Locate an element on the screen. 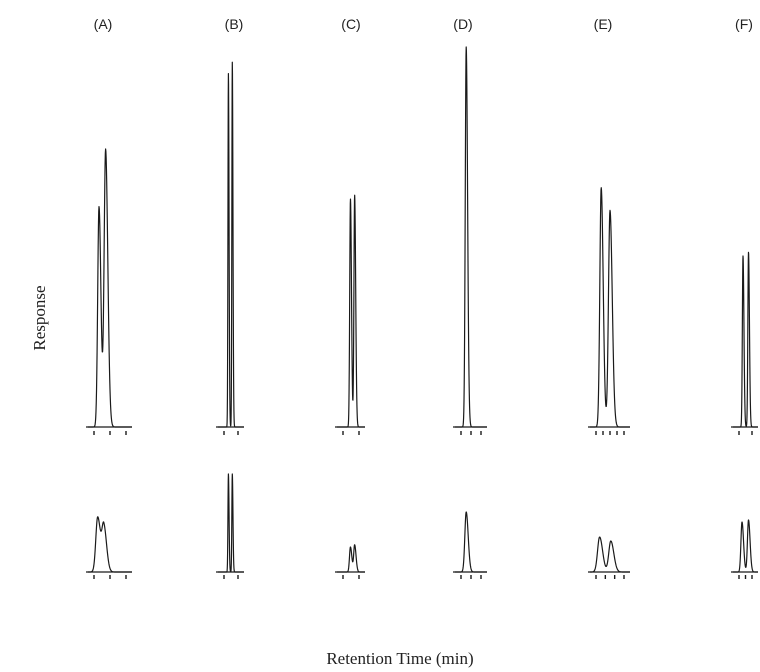 The image size is (760, 672). panel-c: (C) is located at coordinates (350, 297).